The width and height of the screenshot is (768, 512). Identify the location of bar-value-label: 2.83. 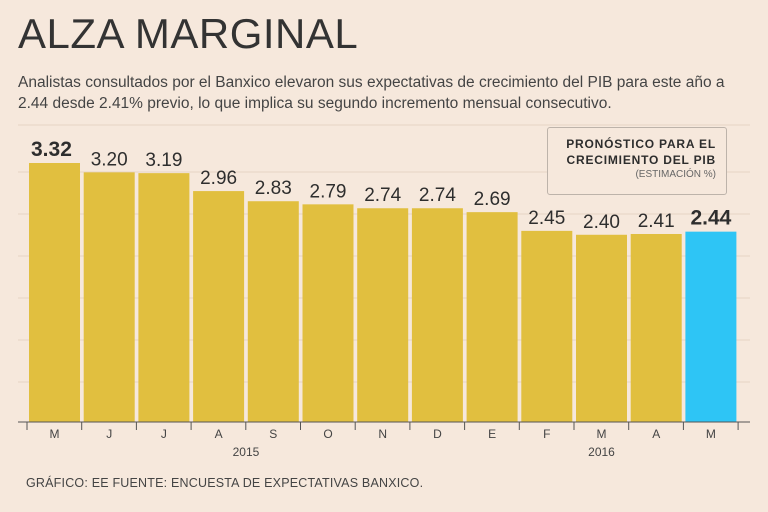
(273, 188).